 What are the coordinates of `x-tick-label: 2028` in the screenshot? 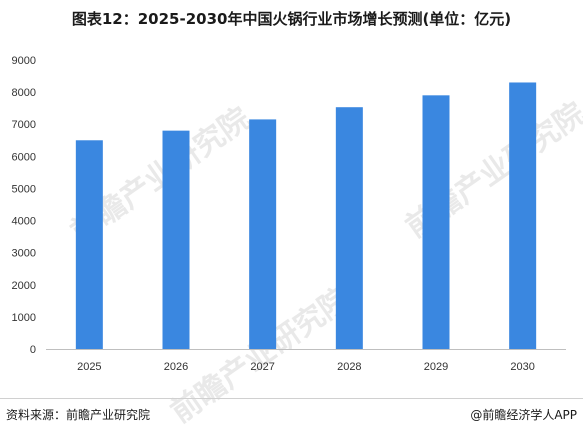 It's located at (349, 367).